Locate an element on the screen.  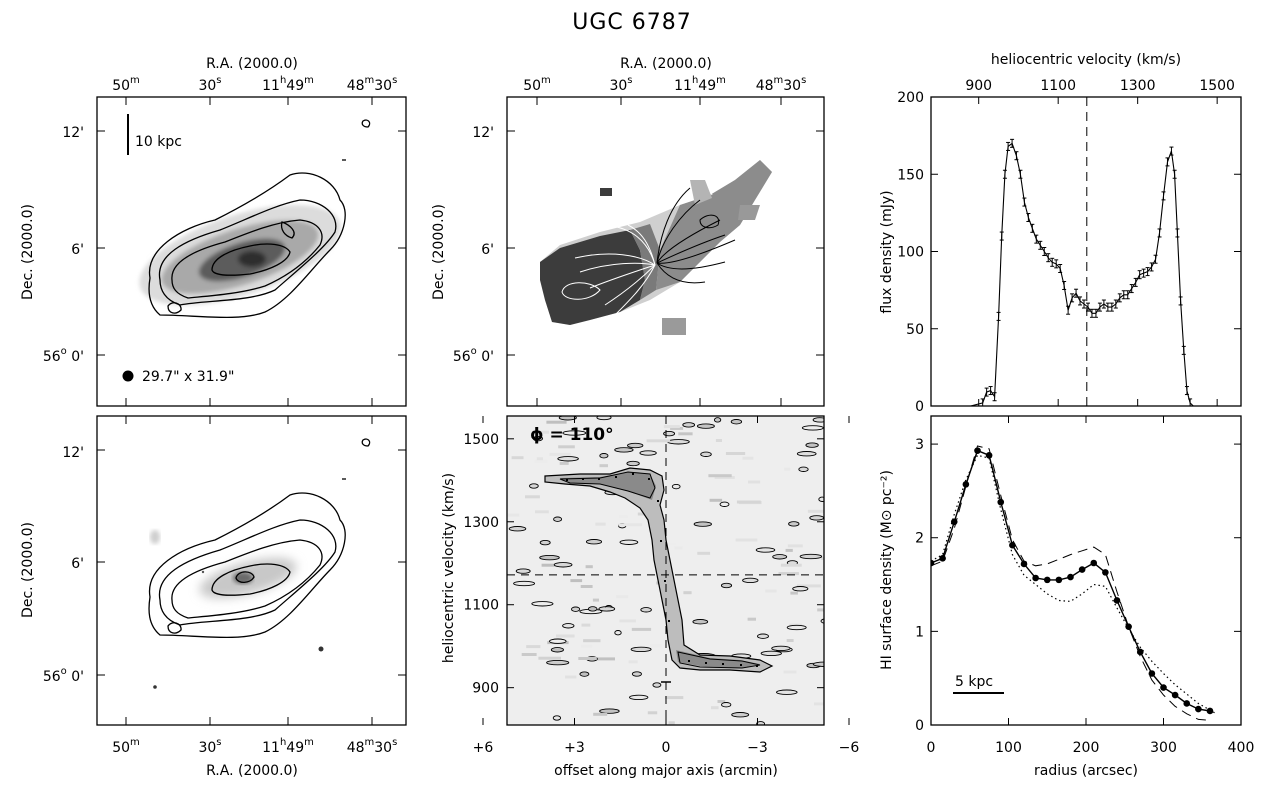
profile-x-tick-label: 900 is located at coordinates (978, 86).